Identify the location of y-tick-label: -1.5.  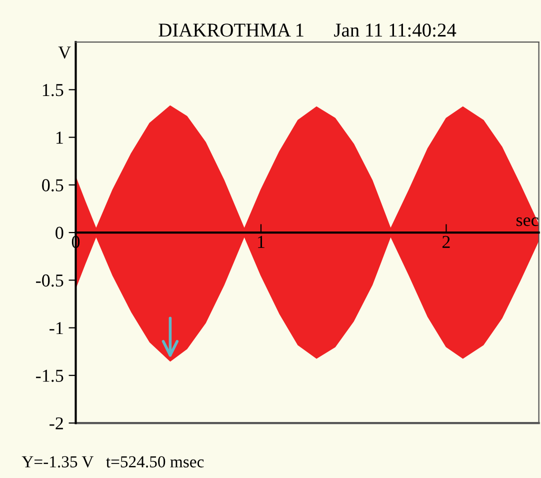
(50, 376).